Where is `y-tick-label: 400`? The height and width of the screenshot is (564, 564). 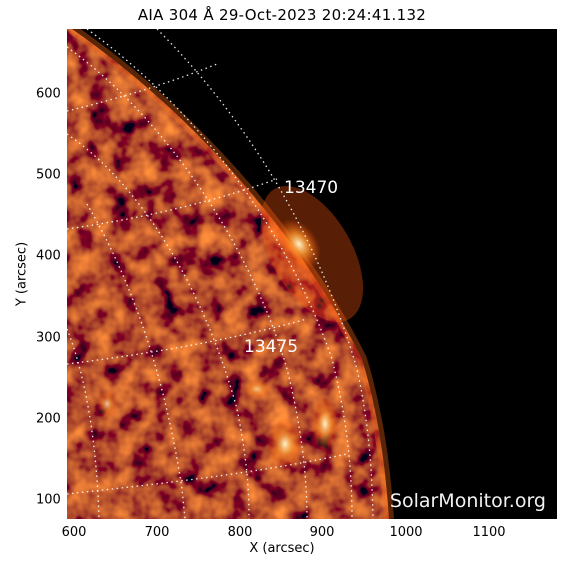 y-tick-label: 400 is located at coordinates (48, 256).